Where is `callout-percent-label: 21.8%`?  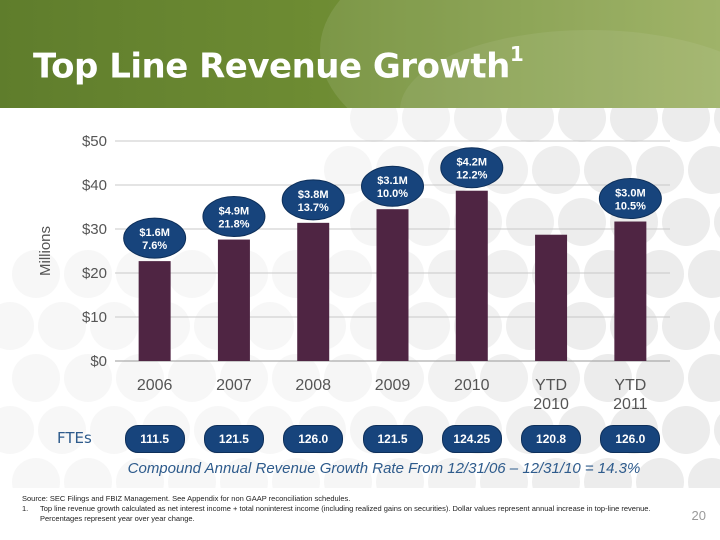 callout-percent-label: 21.8% is located at coordinates (233, 225).